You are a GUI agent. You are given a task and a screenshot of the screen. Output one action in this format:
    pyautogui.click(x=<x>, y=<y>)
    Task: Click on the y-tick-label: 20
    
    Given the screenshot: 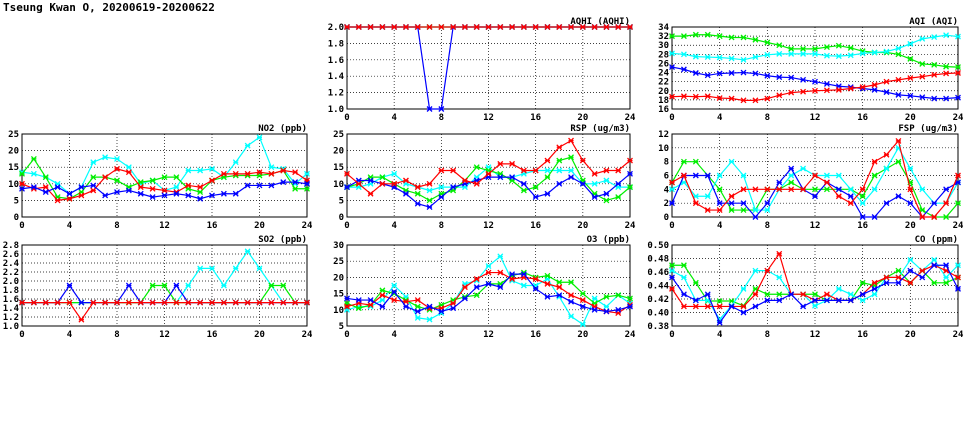 What is the action you would take?
    pyautogui.click(x=663, y=92)
    